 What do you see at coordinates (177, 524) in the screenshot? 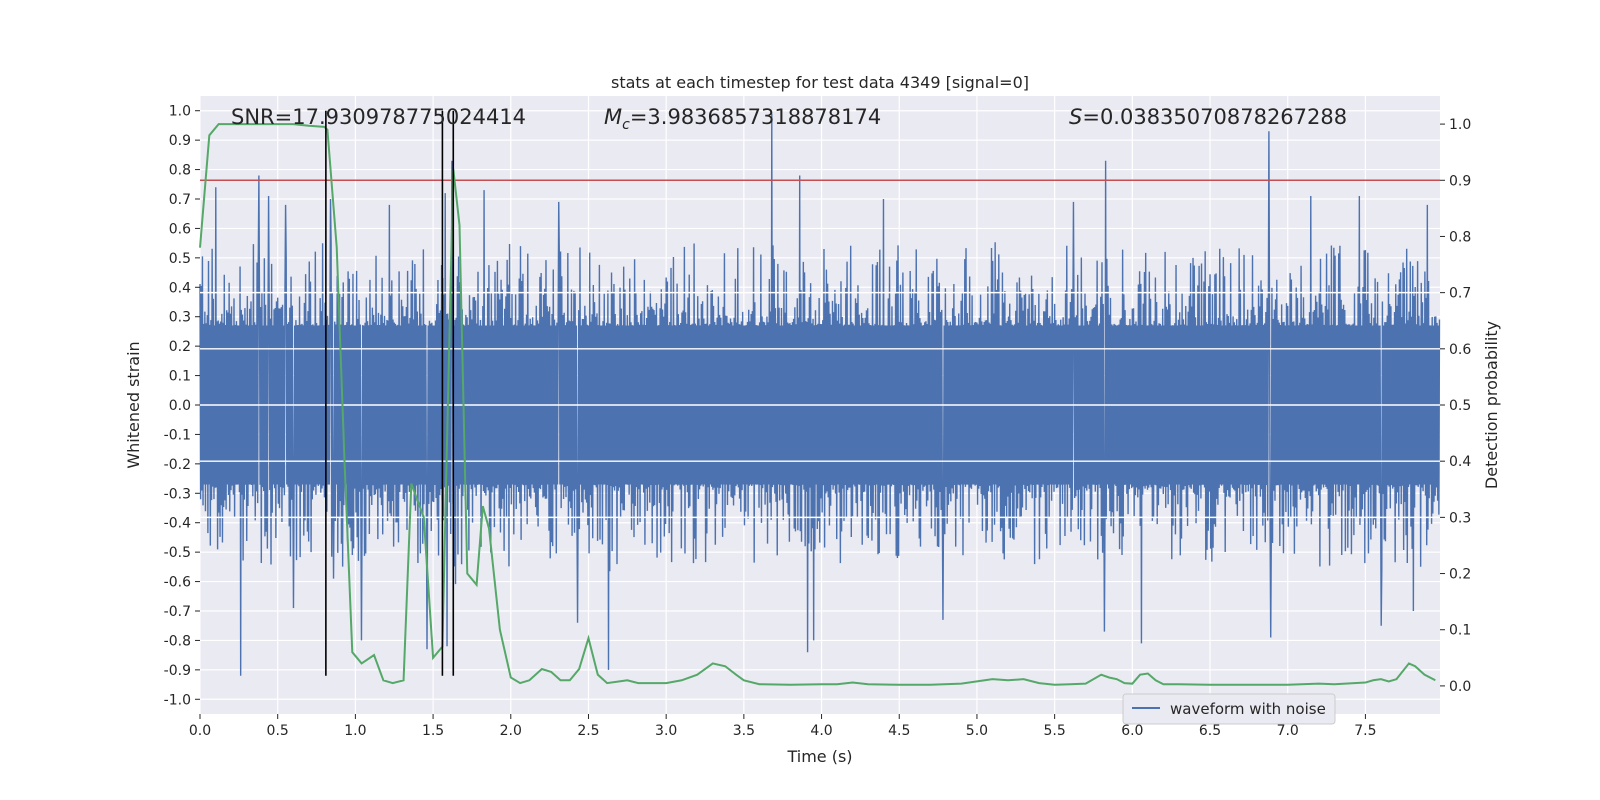
I see `y-tick-label: -0.4` at bounding box center [177, 524].